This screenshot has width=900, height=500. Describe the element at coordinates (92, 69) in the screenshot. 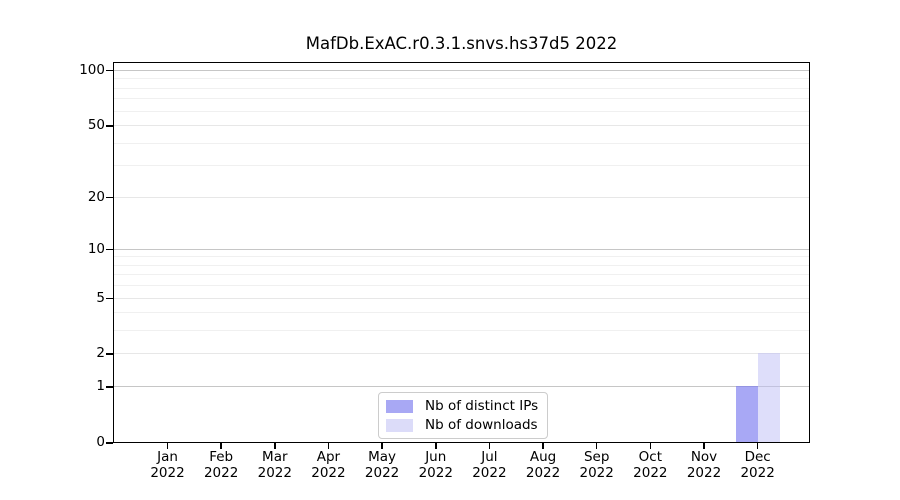

I see `y-tick-label: 100` at that location.